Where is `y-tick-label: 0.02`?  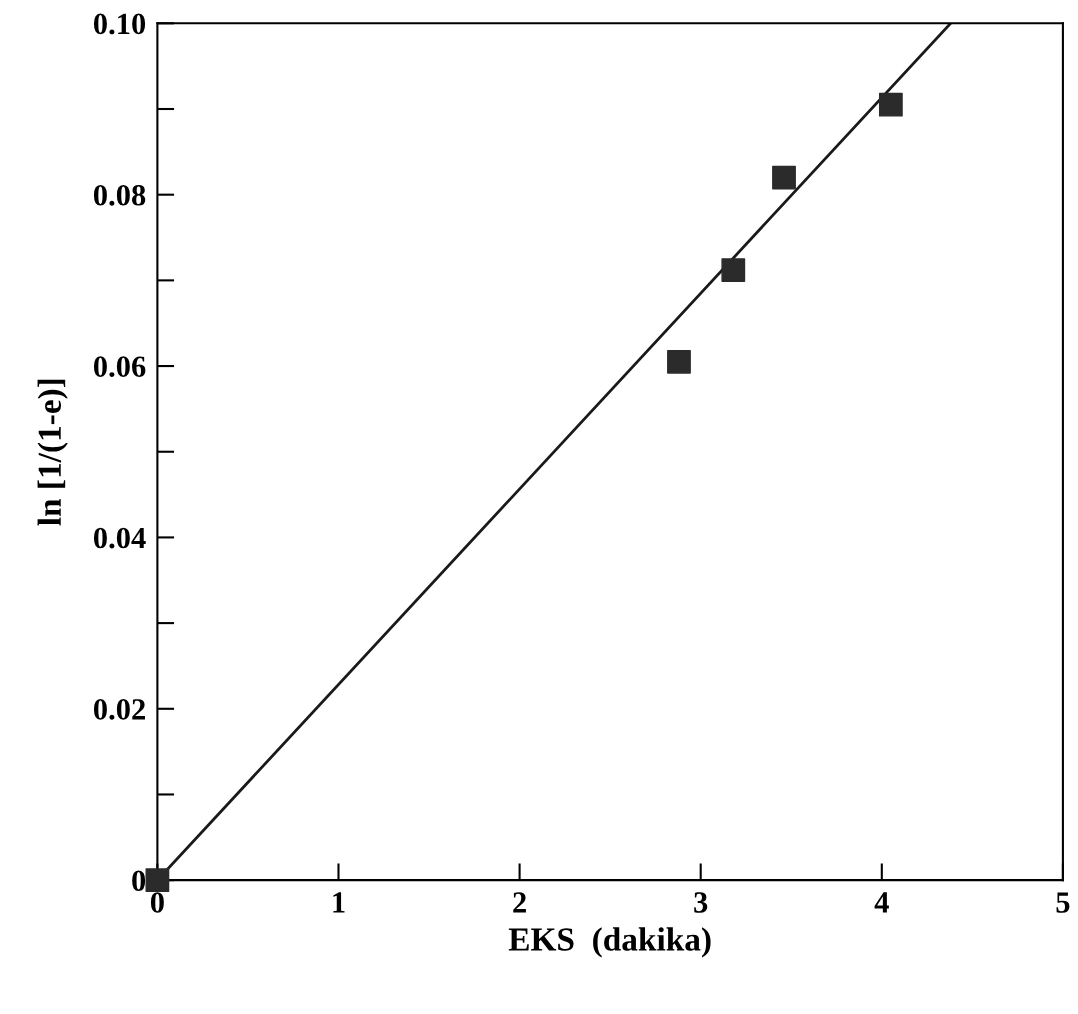
y-tick-label: 0.02 is located at coordinates (119, 709).